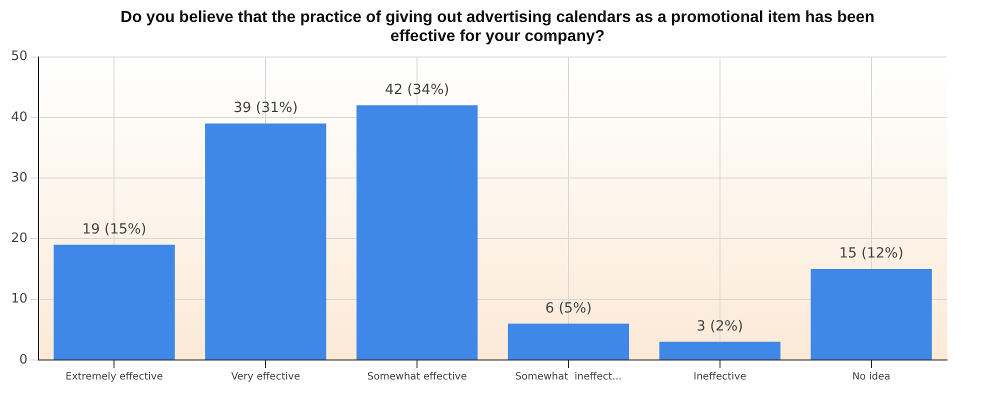 The width and height of the screenshot is (995, 406). Describe the element at coordinates (871, 377) in the screenshot. I see `x-tick-label: No idea` at that location.